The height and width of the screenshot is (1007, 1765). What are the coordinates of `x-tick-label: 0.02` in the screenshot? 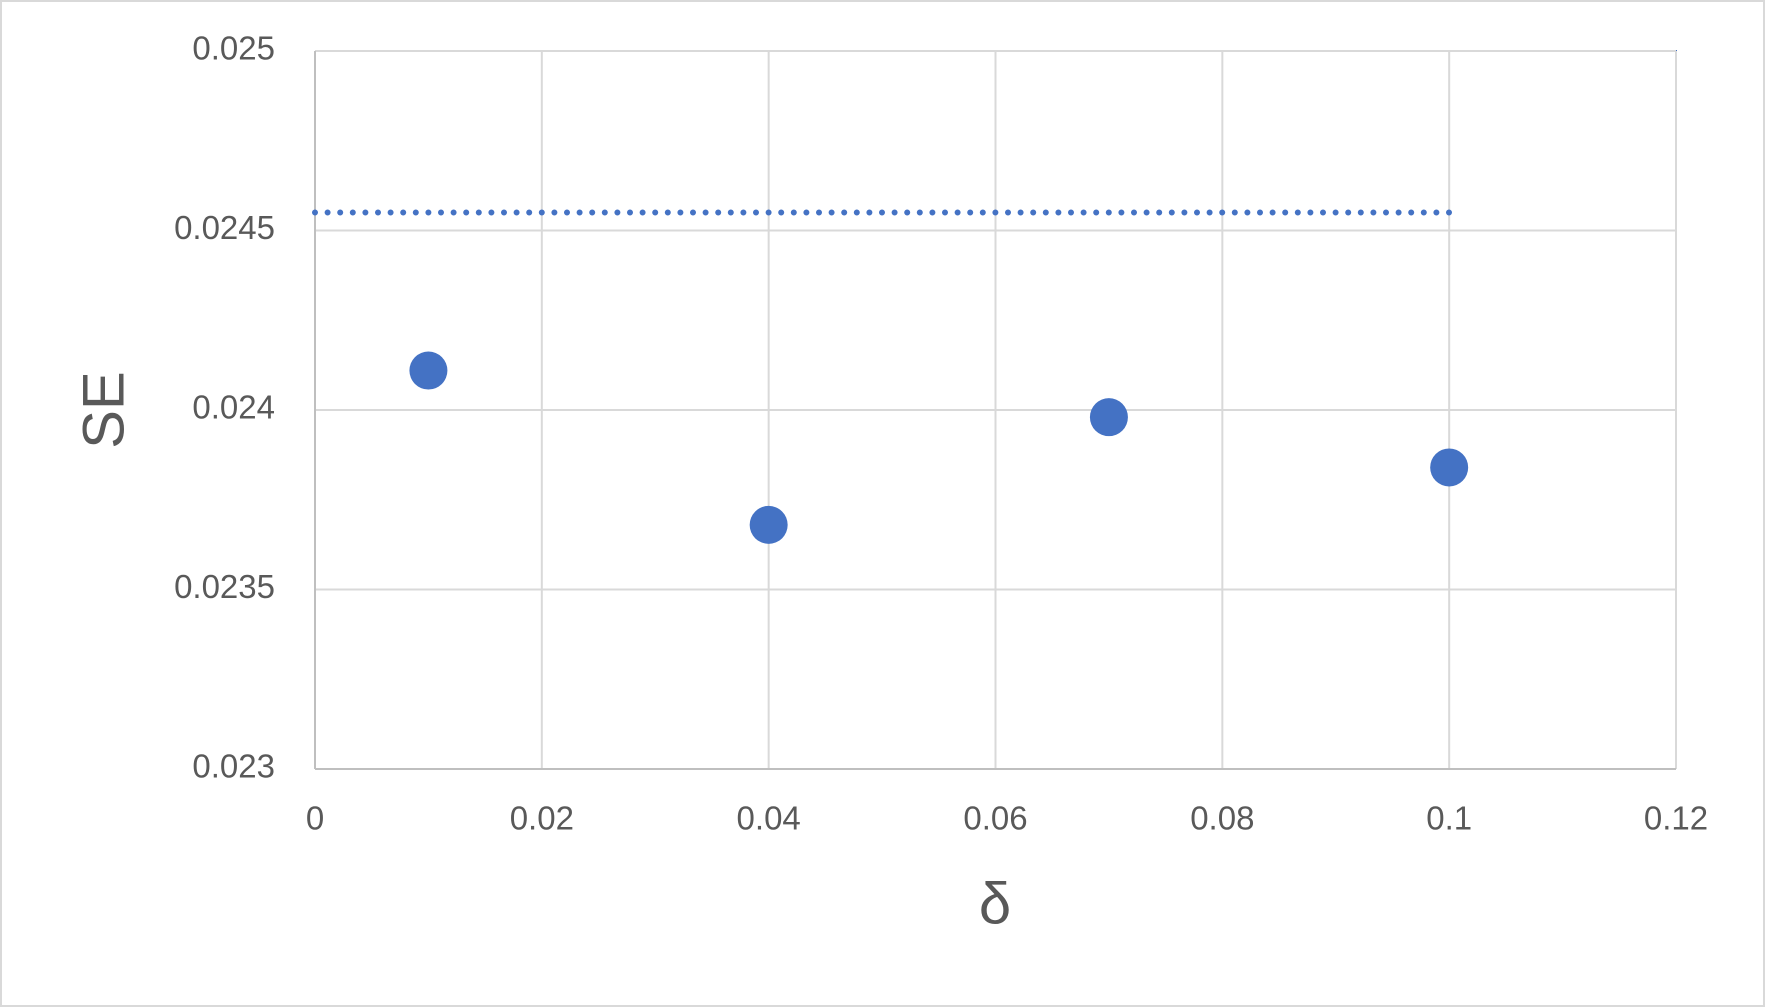 It's located at (542, 818).